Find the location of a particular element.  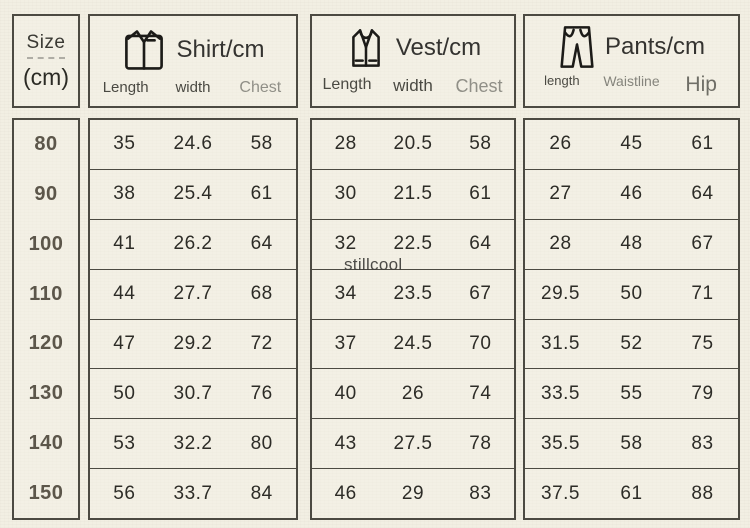

table-row: 30 21.5 61 is located at coordinates (413, 193).